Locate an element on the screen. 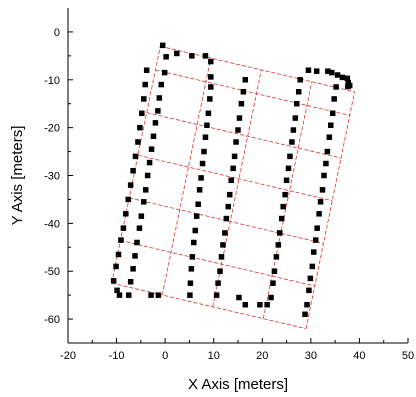 The width and height of the screenshot is (416, 397). y-axis-ticks: 0 -10 -20 -30 -40 -50 -60 is located at coordinates (58, 185).